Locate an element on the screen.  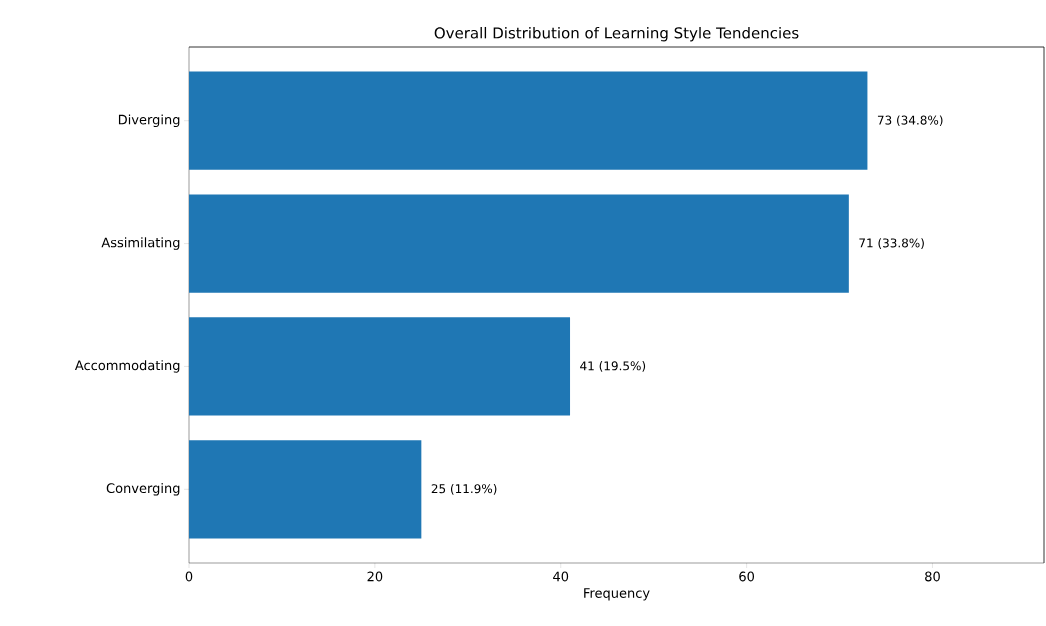
data-label: 73 (34.8%) is located at coordinates (910, 121).